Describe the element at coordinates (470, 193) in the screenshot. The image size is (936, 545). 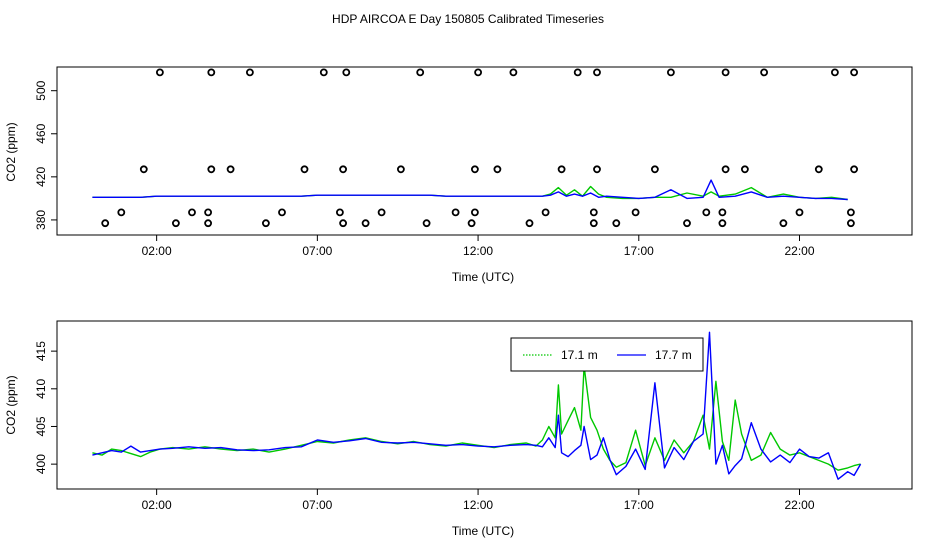
I see `series-line-green-top` at that location.